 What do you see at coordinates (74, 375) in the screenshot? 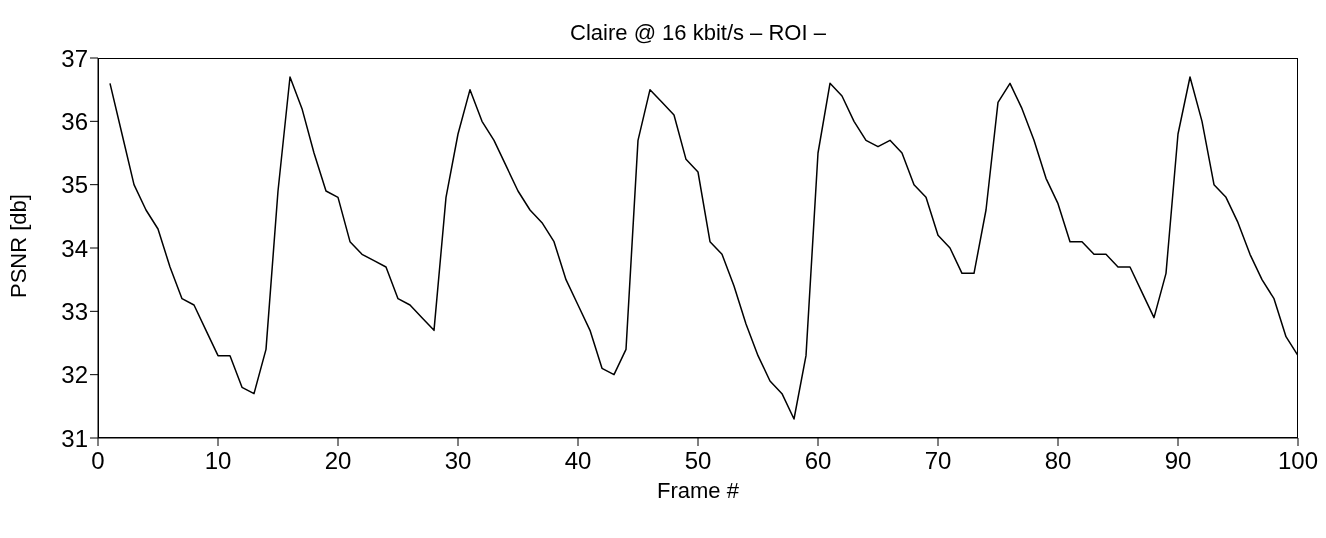
I see `y-tick-label: 32` at bounding box center [74, 375].